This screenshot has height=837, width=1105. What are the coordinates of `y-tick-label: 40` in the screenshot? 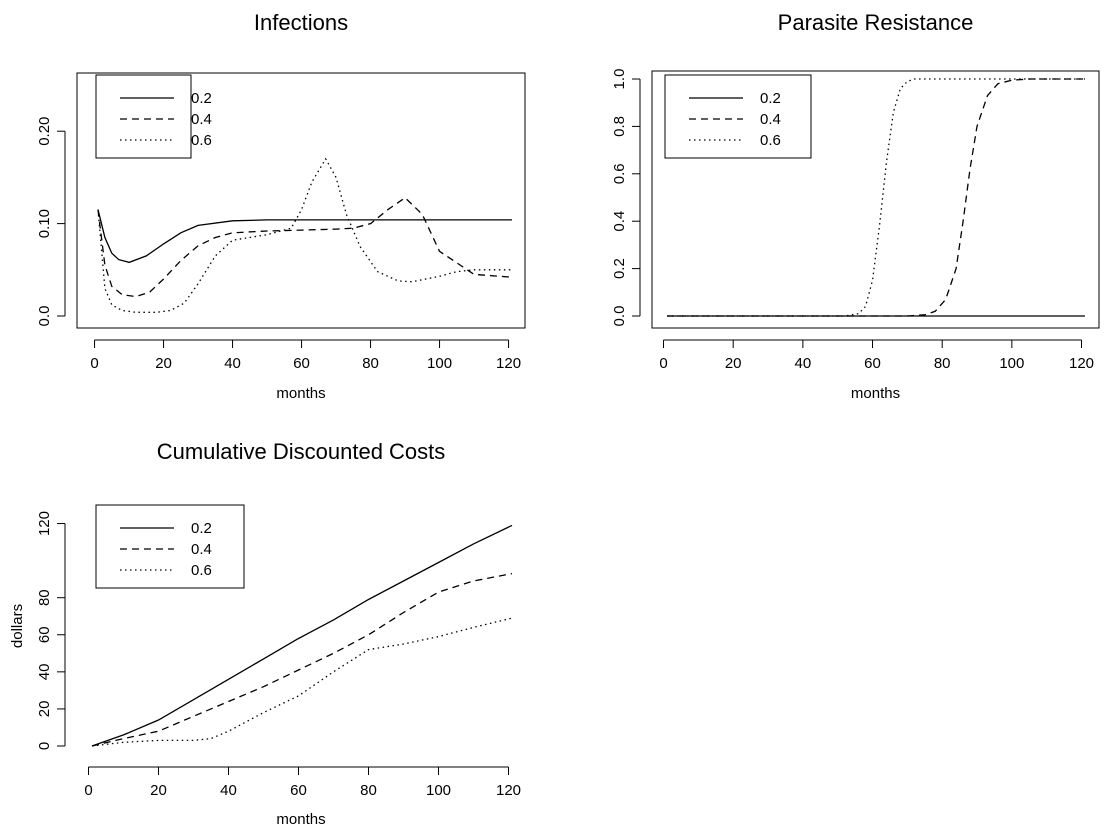 It's located at (44, 672).